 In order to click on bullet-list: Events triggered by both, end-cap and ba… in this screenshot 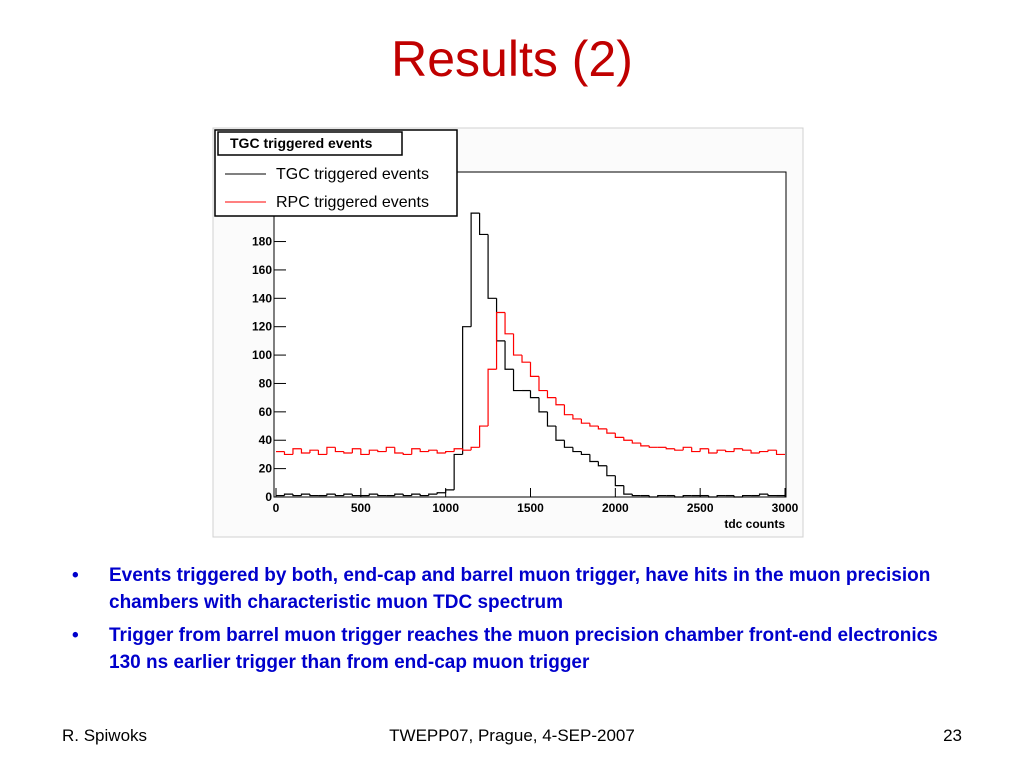, I will do `click(512, 622)`.